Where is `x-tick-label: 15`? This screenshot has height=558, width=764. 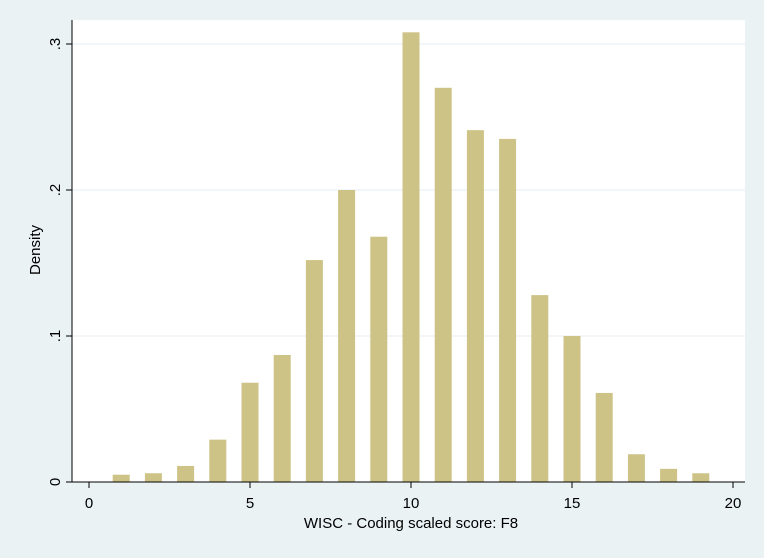
x-tick-label: 15 is located at coordinates (572, 503).